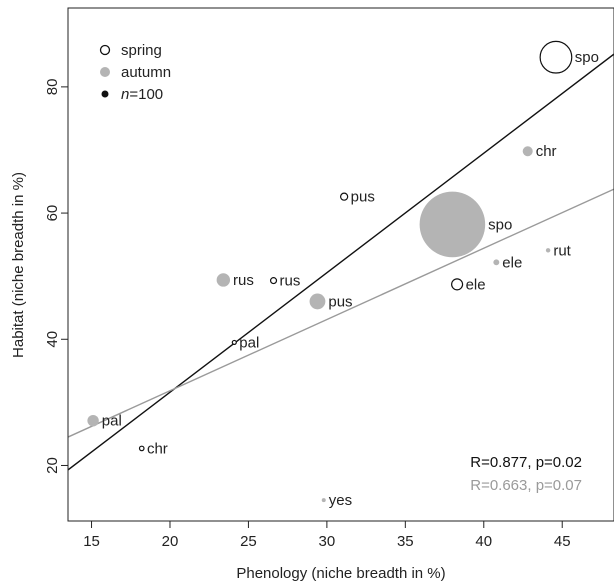  I want to click on legend-marker-autumn, so click(105, 72).